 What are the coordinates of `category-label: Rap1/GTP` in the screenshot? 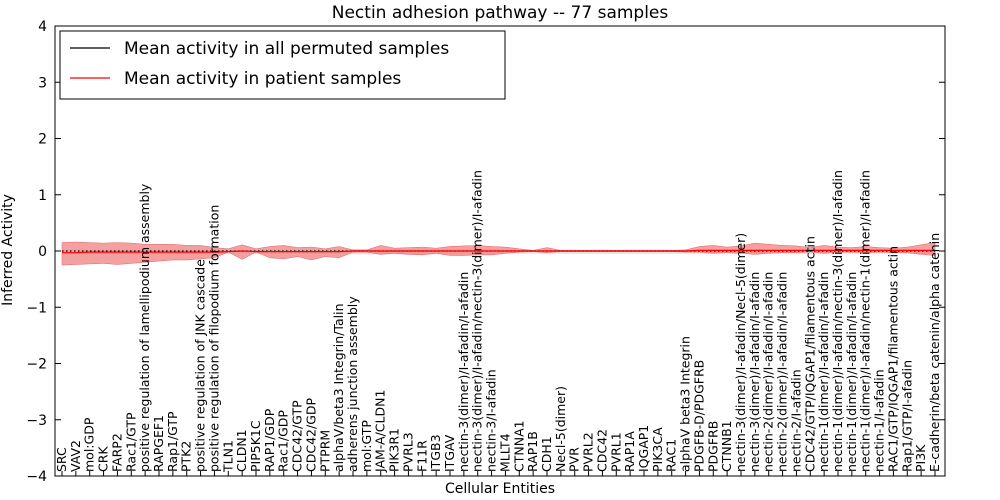 It's located at (172, 441).